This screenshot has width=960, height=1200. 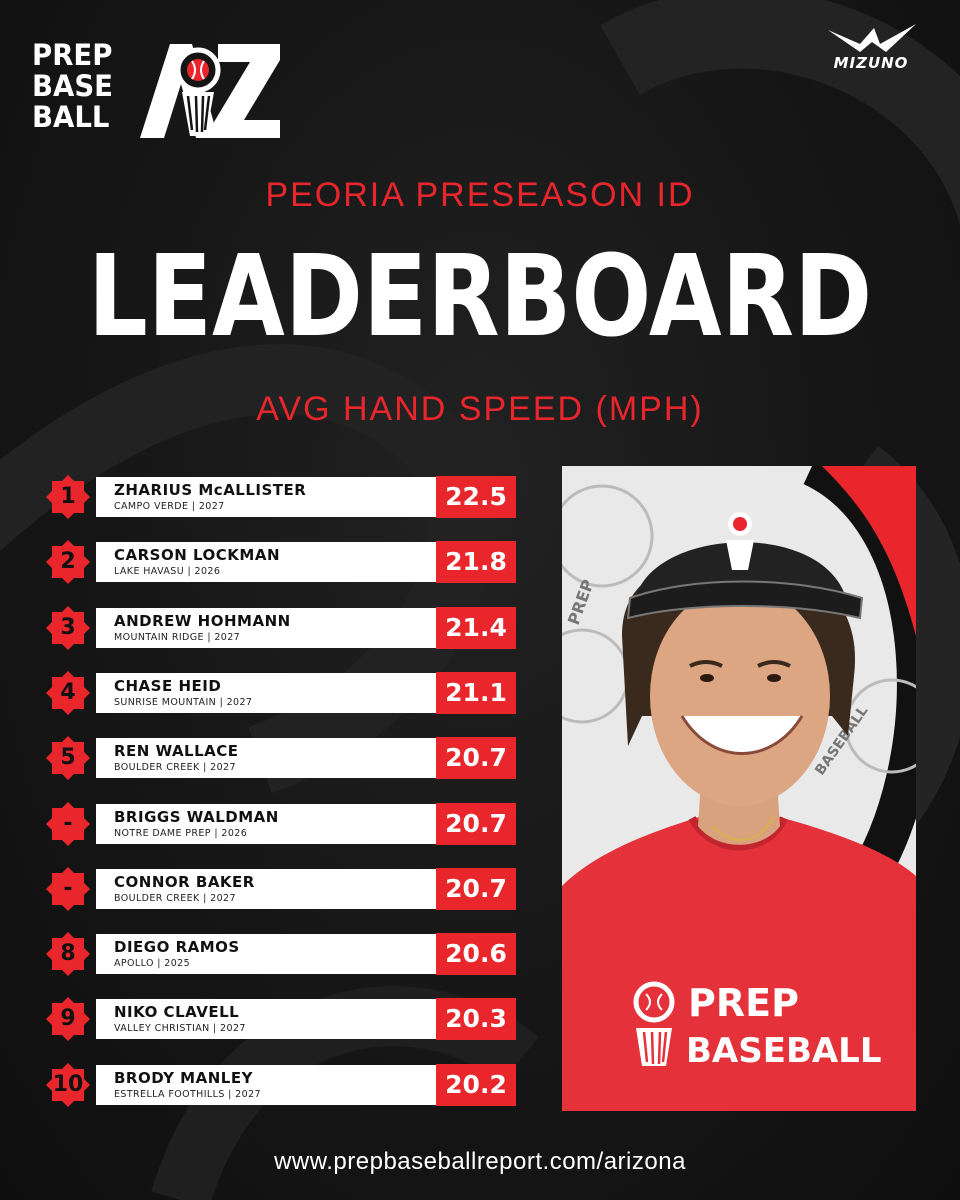 I want to click on player-info-bar: NIKO CLAVELL VALLEY CHRISTIAN | 2027, so click(x=286, y=1019).